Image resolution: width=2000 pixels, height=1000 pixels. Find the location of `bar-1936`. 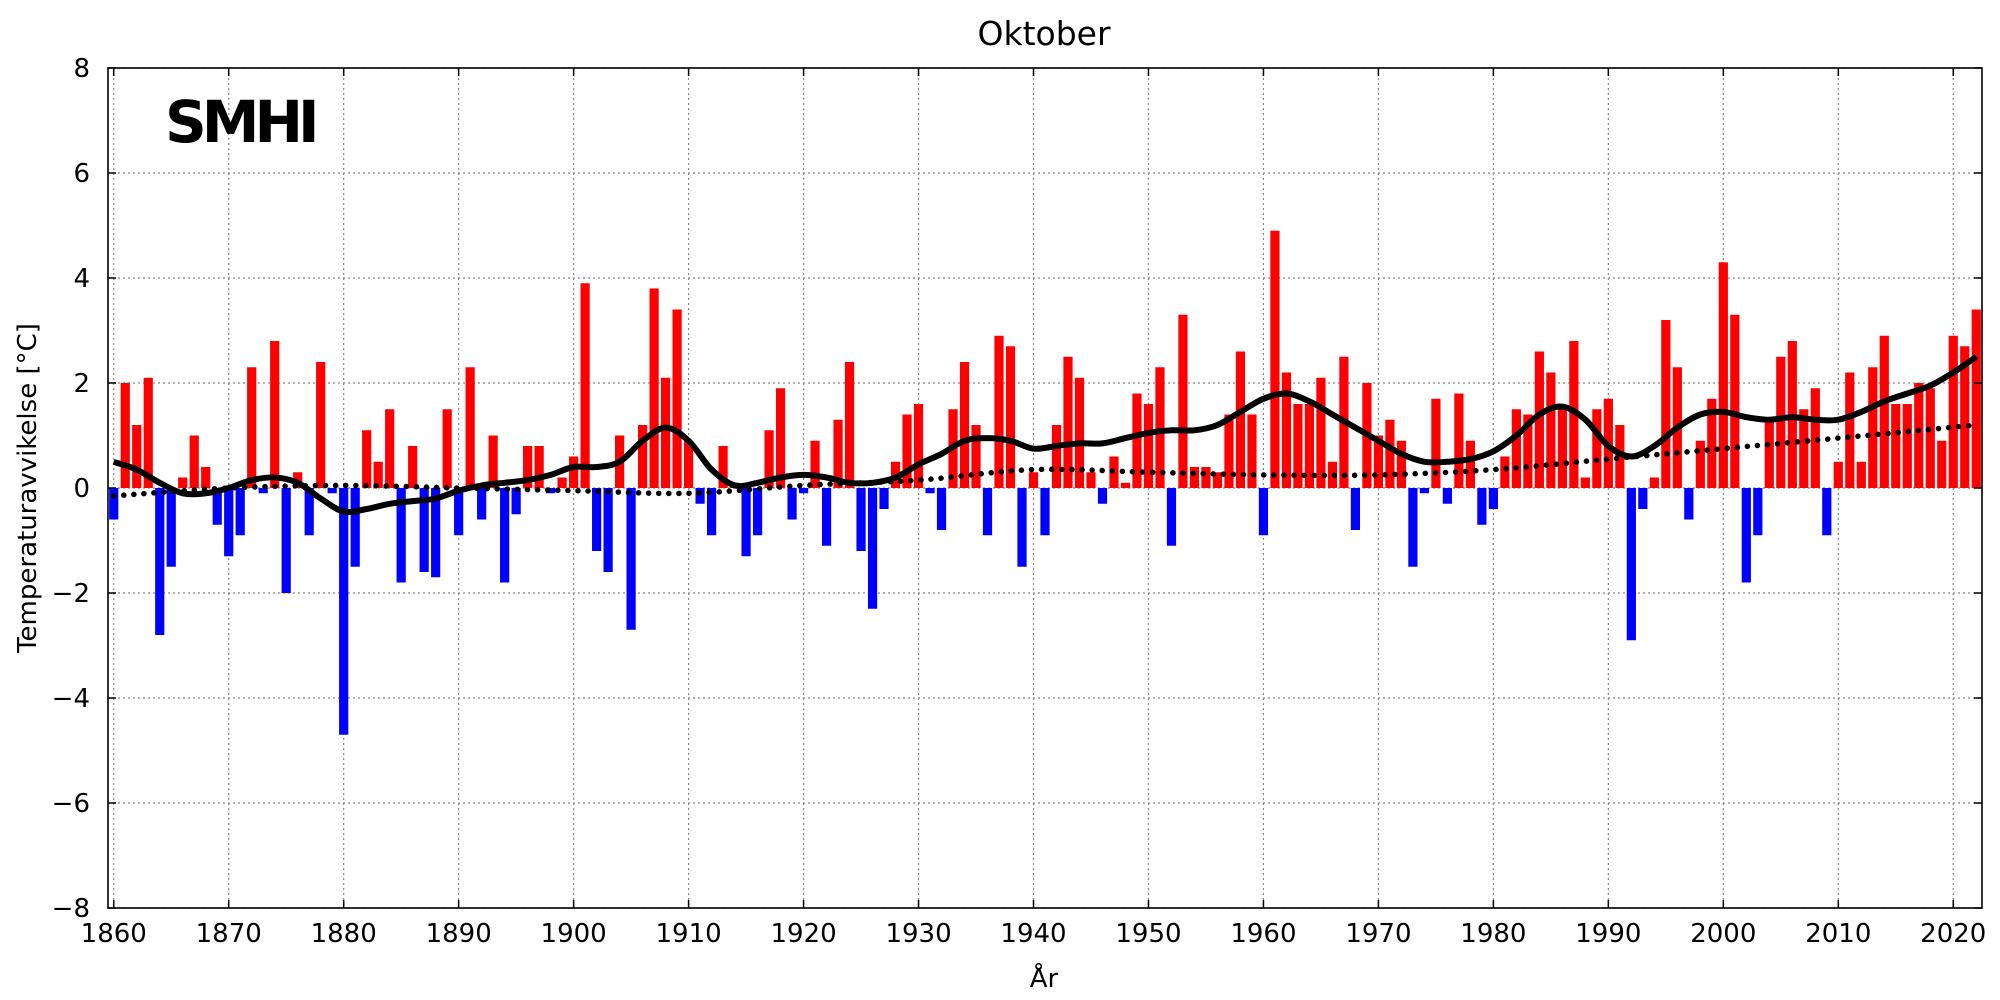

bar-1936 is located at coordinates (987, 512).